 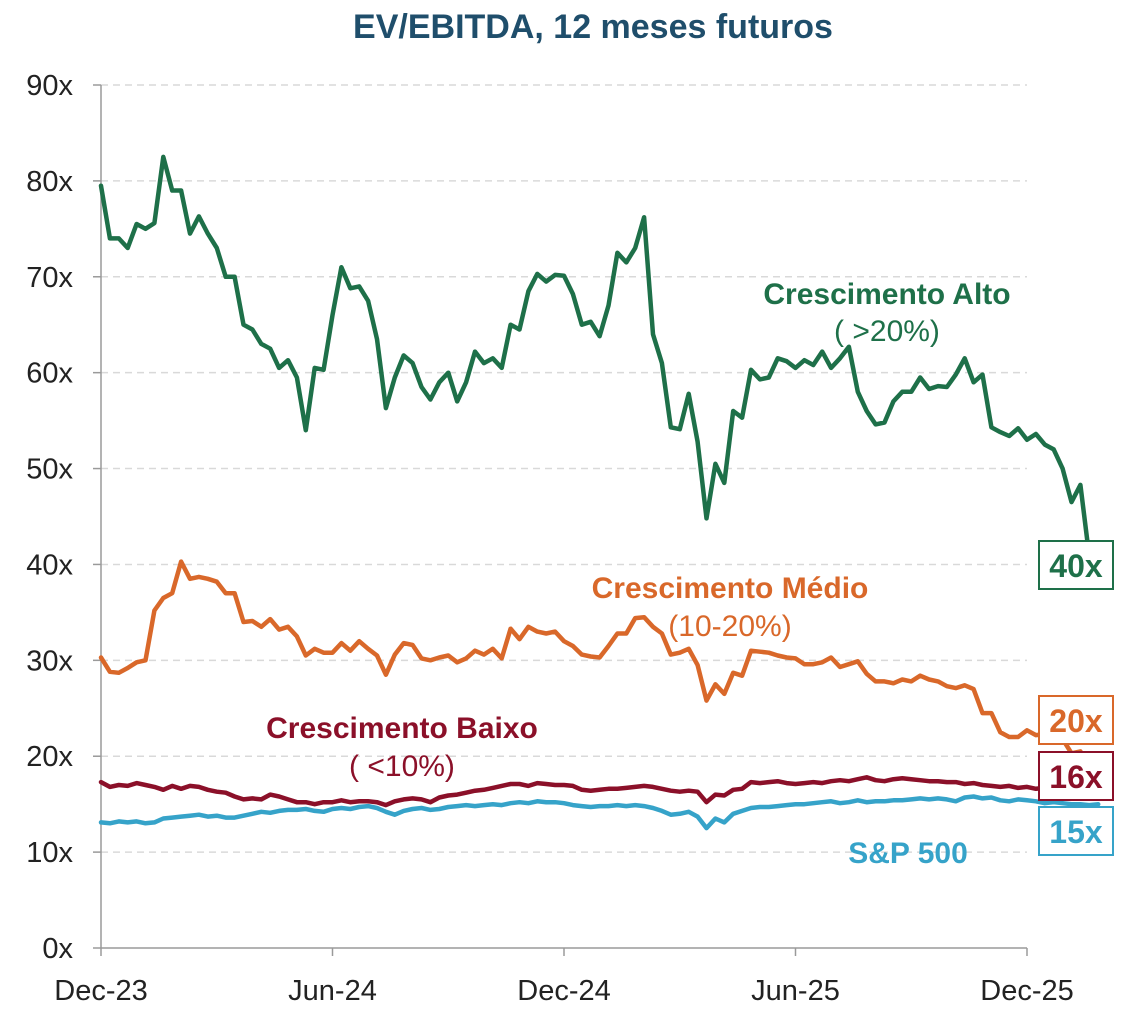 What do you see at coordinates (49, 757) in the screenshot?
I see `y-tick-label: 20x` at bounding box center [49, 757].